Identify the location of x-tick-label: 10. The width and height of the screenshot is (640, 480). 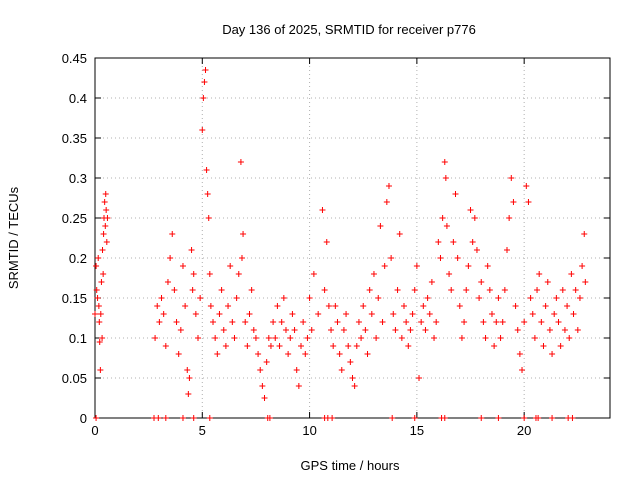
(309, 430).